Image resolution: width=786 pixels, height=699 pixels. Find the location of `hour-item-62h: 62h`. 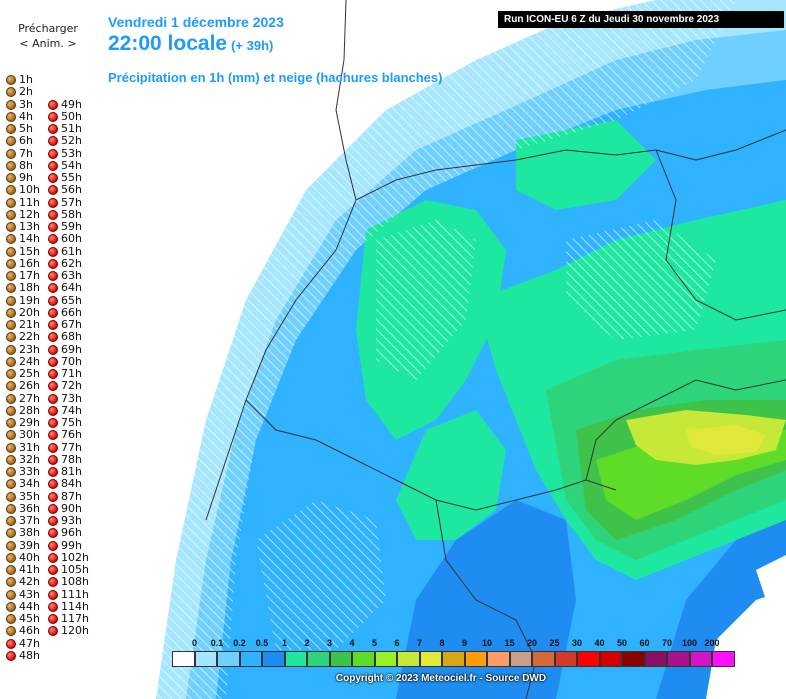

hour-item-62h: 62h is located at coordinates (68, 263).